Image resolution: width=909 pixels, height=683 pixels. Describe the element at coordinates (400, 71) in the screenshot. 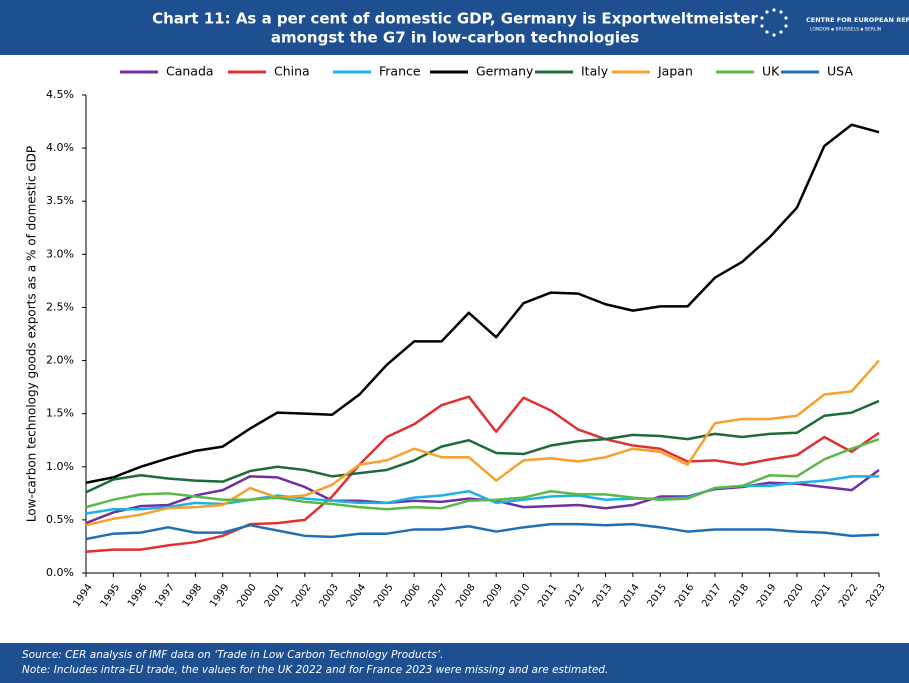

I see `legend-label: France` at that location.